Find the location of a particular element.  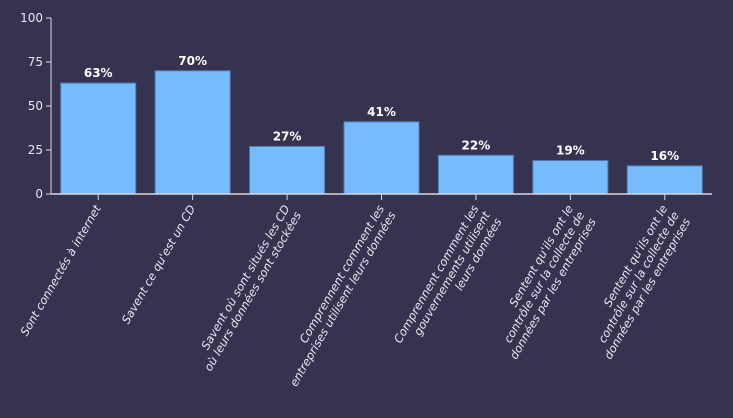

bar-value-label: 16% is located at coordinates (664, 156).